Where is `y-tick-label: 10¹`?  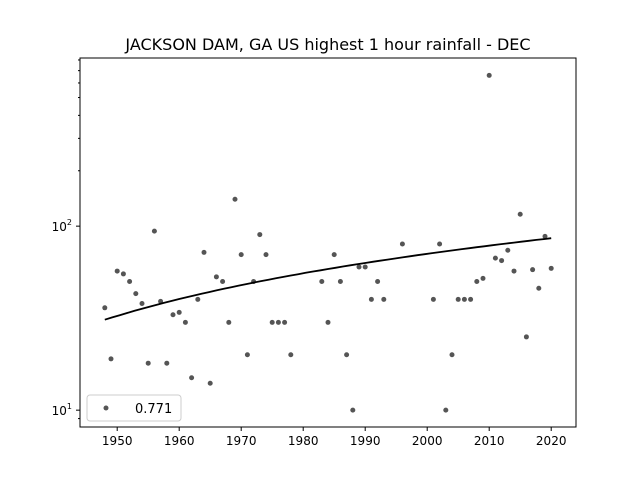
y-tick-label: 10¹ is located at coordinates (62, 410).